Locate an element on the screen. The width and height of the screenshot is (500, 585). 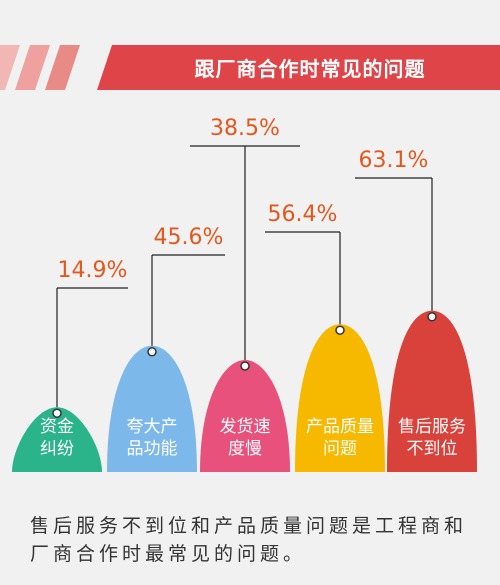
category-label: 资金纠纷 is located at coordinates (57, 438).